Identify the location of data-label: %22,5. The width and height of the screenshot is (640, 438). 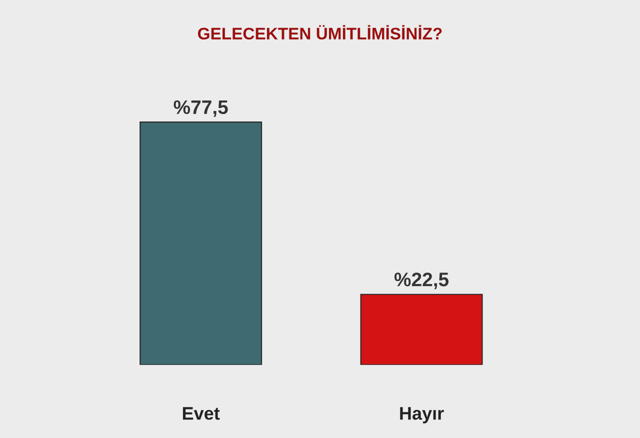
(421, 281).